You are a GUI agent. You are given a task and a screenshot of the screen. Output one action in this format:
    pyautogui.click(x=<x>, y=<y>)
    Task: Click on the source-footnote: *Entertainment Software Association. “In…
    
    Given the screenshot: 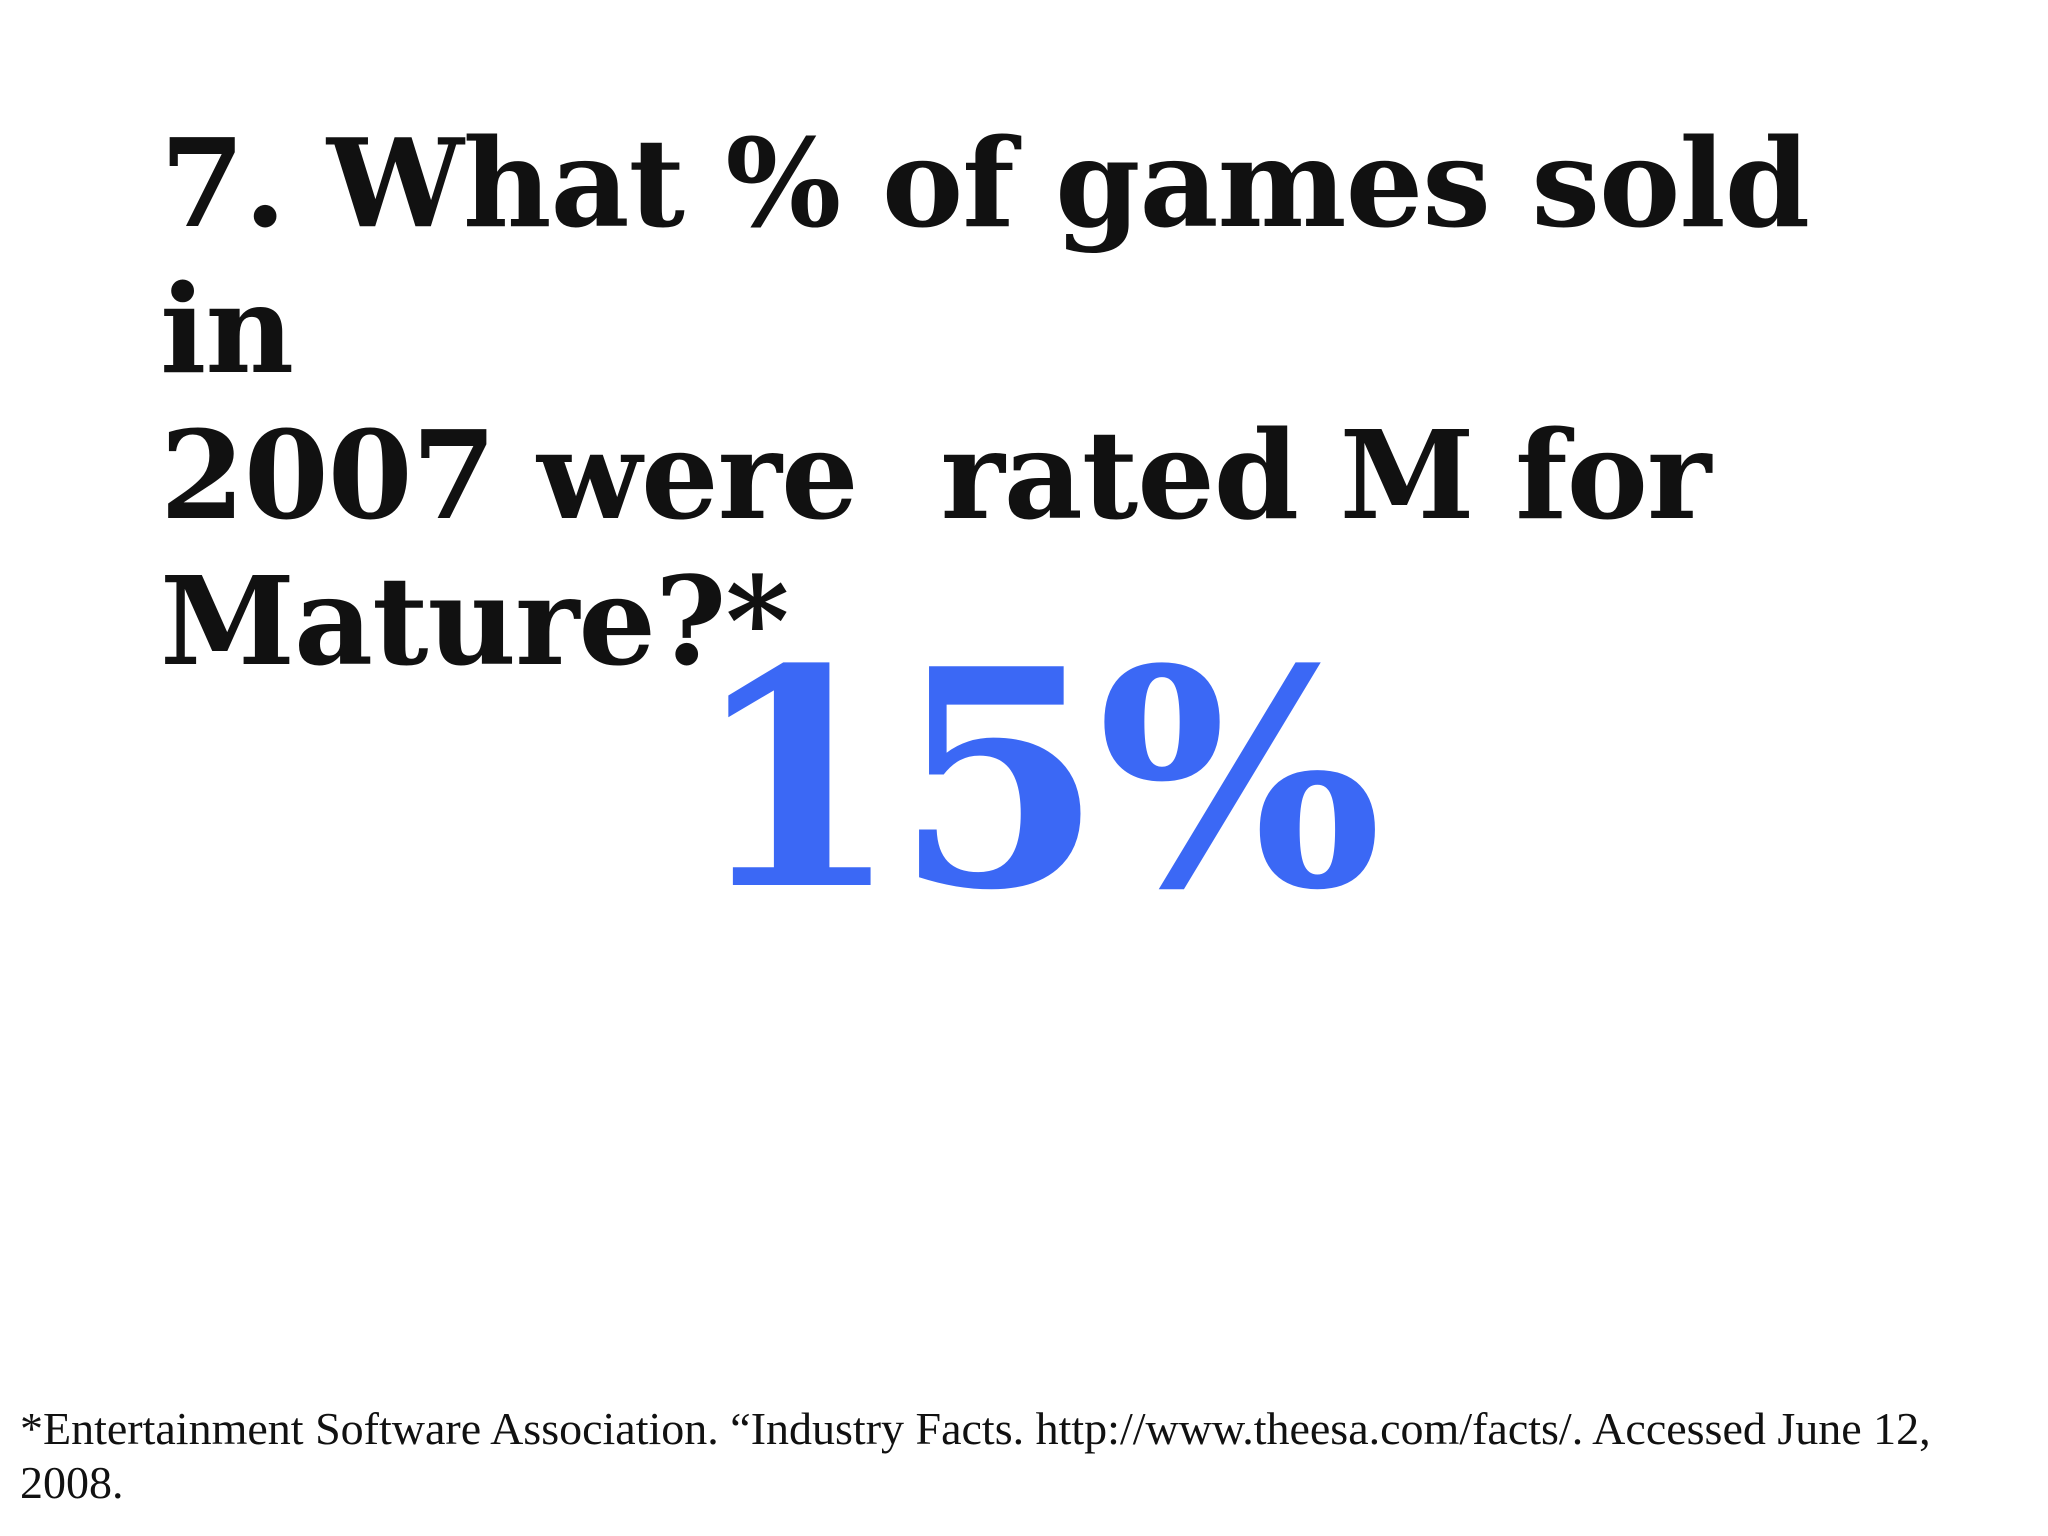 What is the action you would take?
    pyautogui.click(x=975, y=1455)
    